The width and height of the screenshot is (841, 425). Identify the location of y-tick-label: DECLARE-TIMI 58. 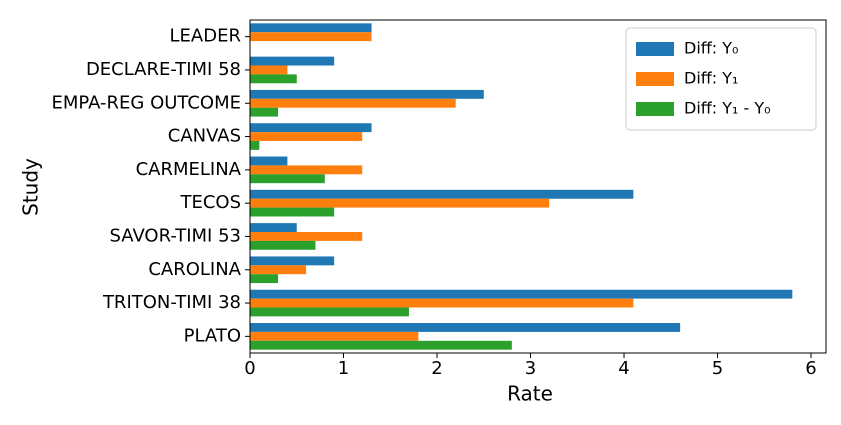
(163, 69).